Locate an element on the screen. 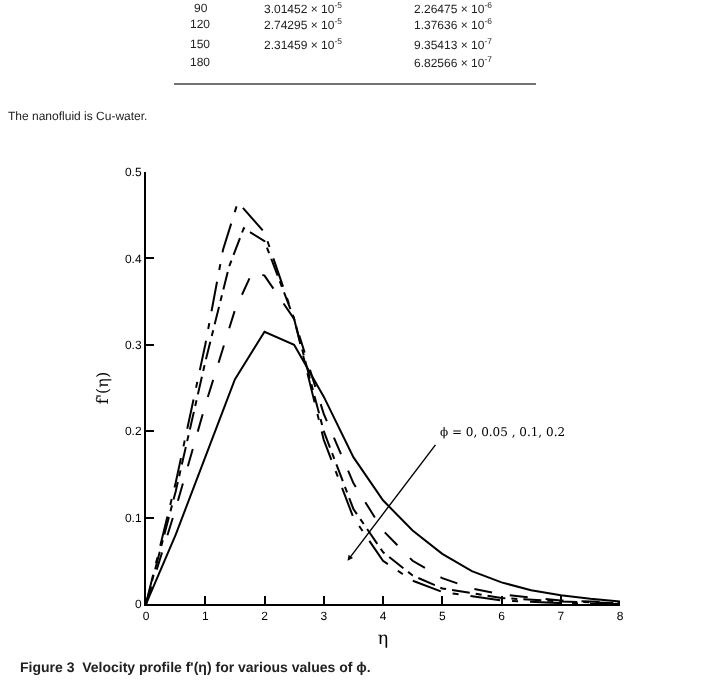  y-axis-title: f'(η) is located at coordinates (103, 388).